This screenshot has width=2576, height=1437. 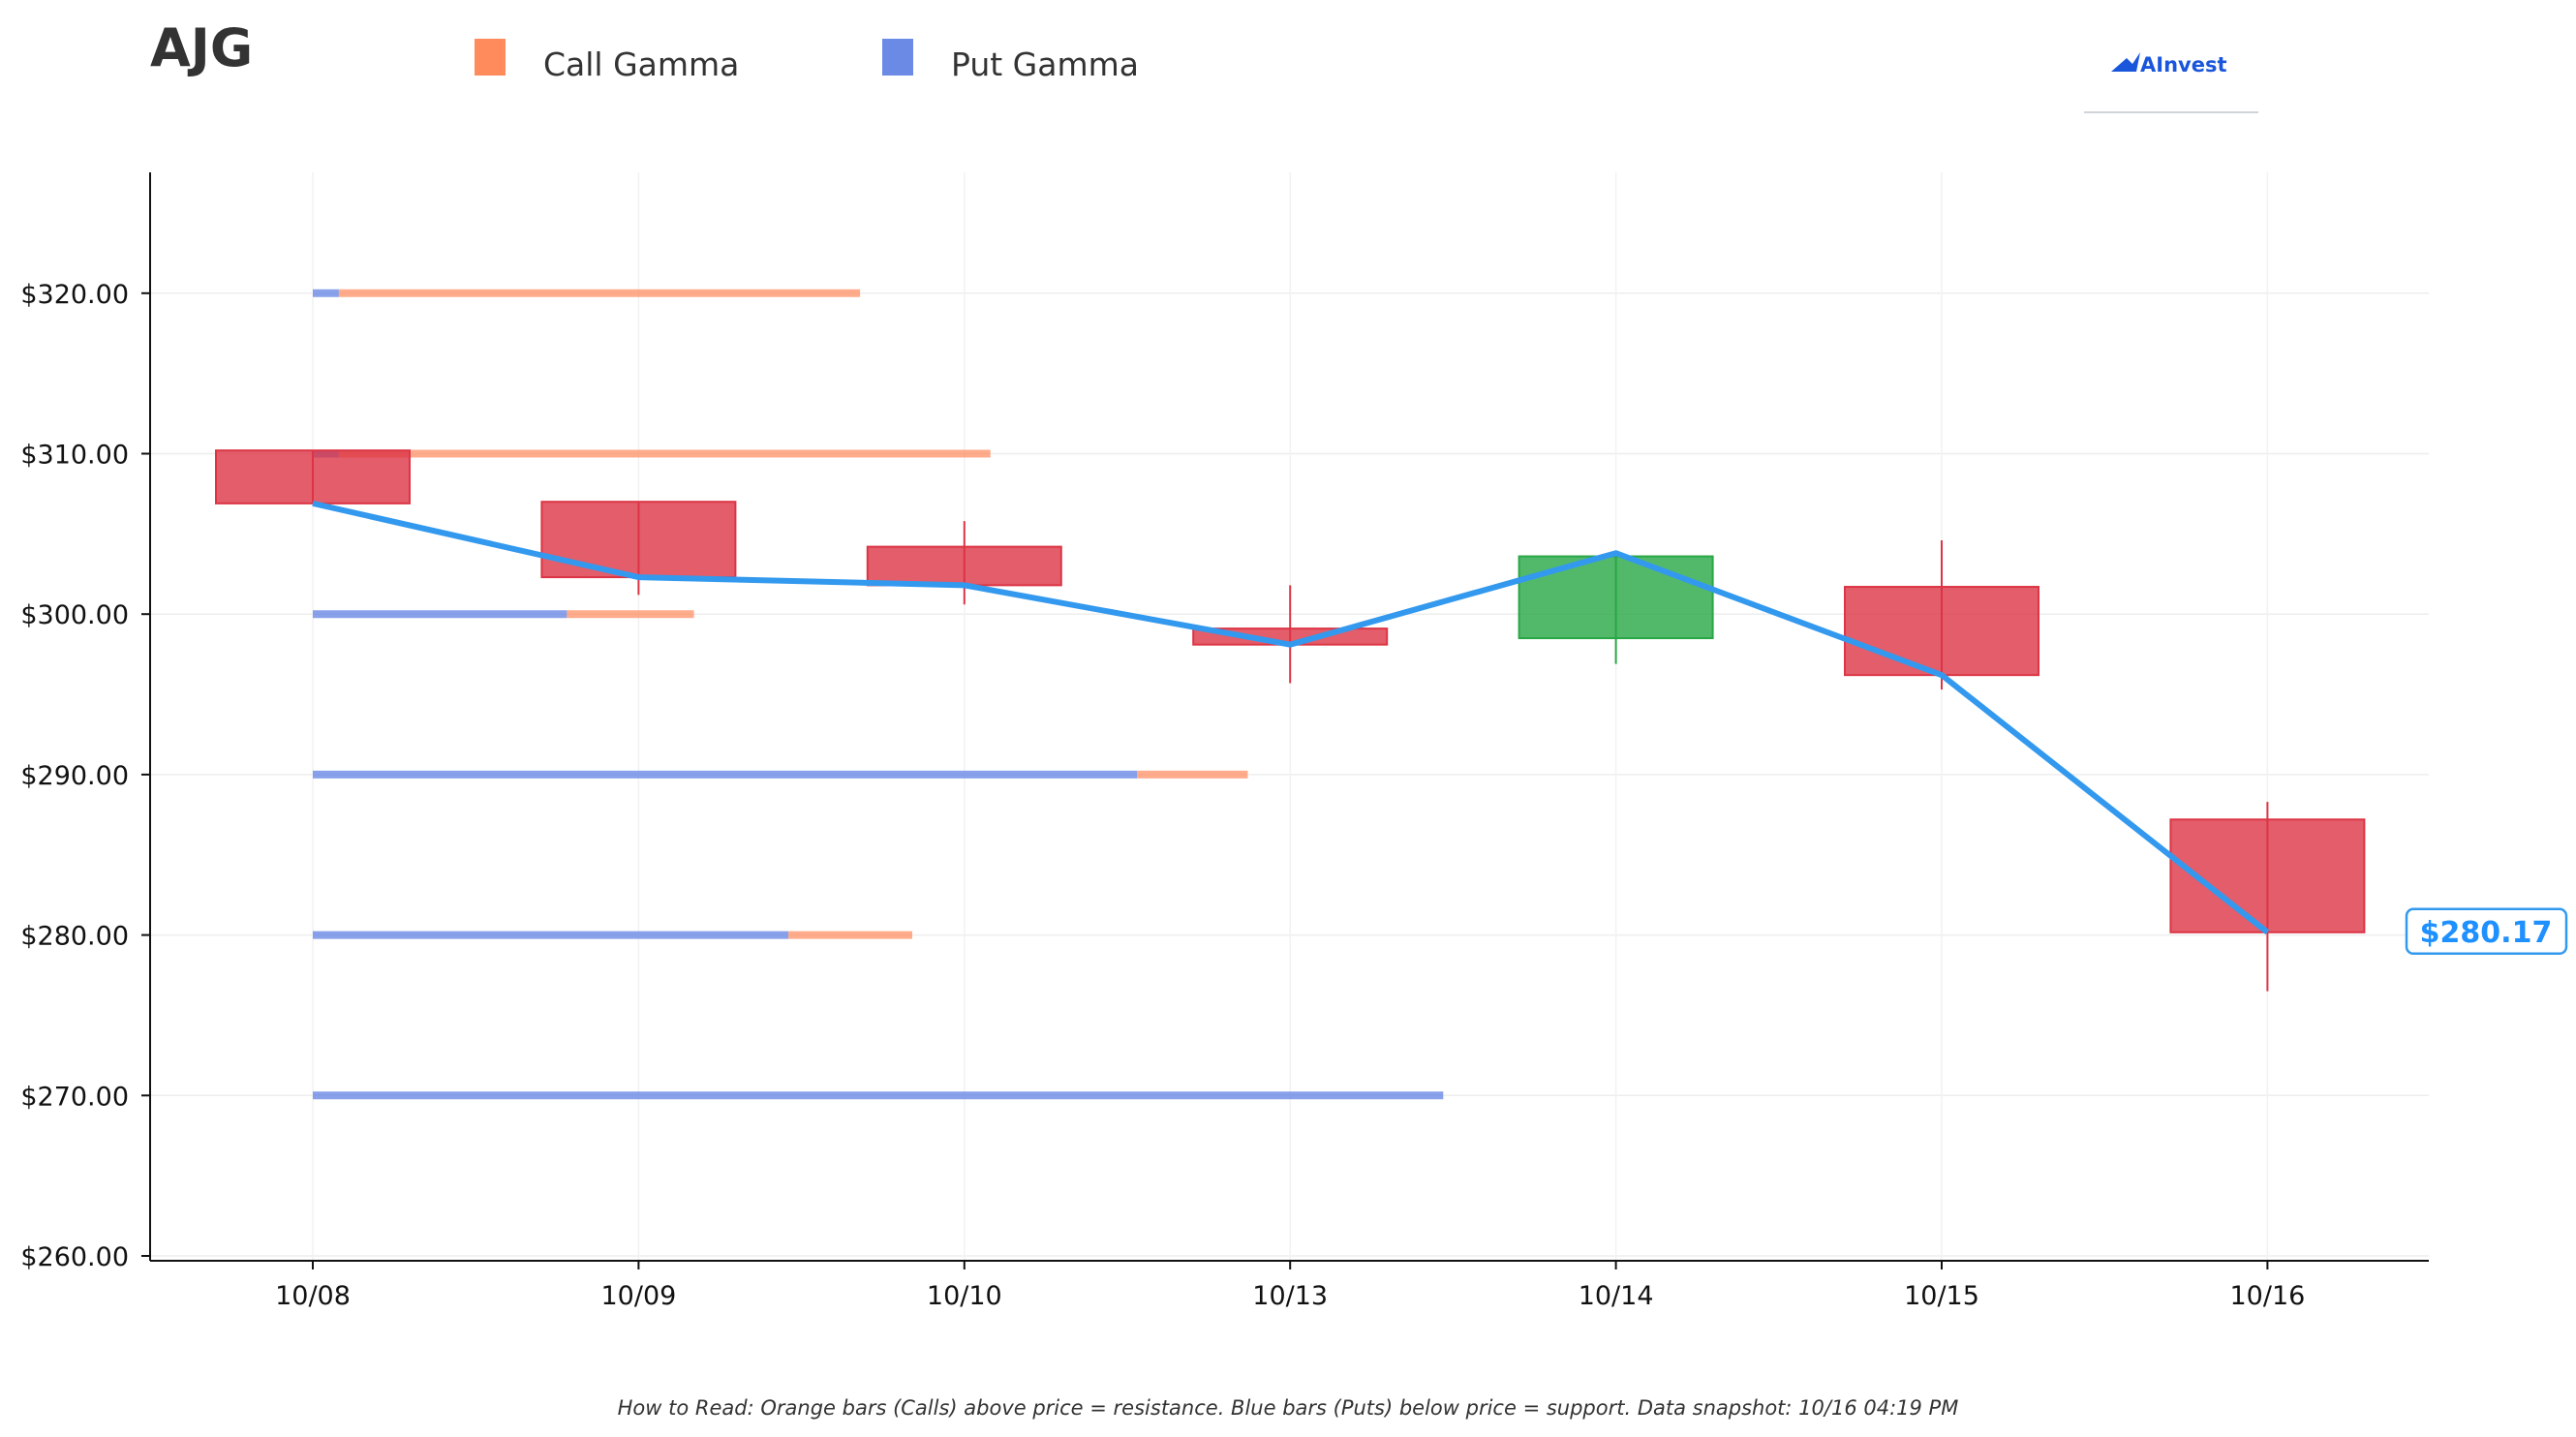 What do you see at coordinates (74, 295) in the screenshot?
I see `y-tick-label: $320.00` at bounding box center [74, 295].